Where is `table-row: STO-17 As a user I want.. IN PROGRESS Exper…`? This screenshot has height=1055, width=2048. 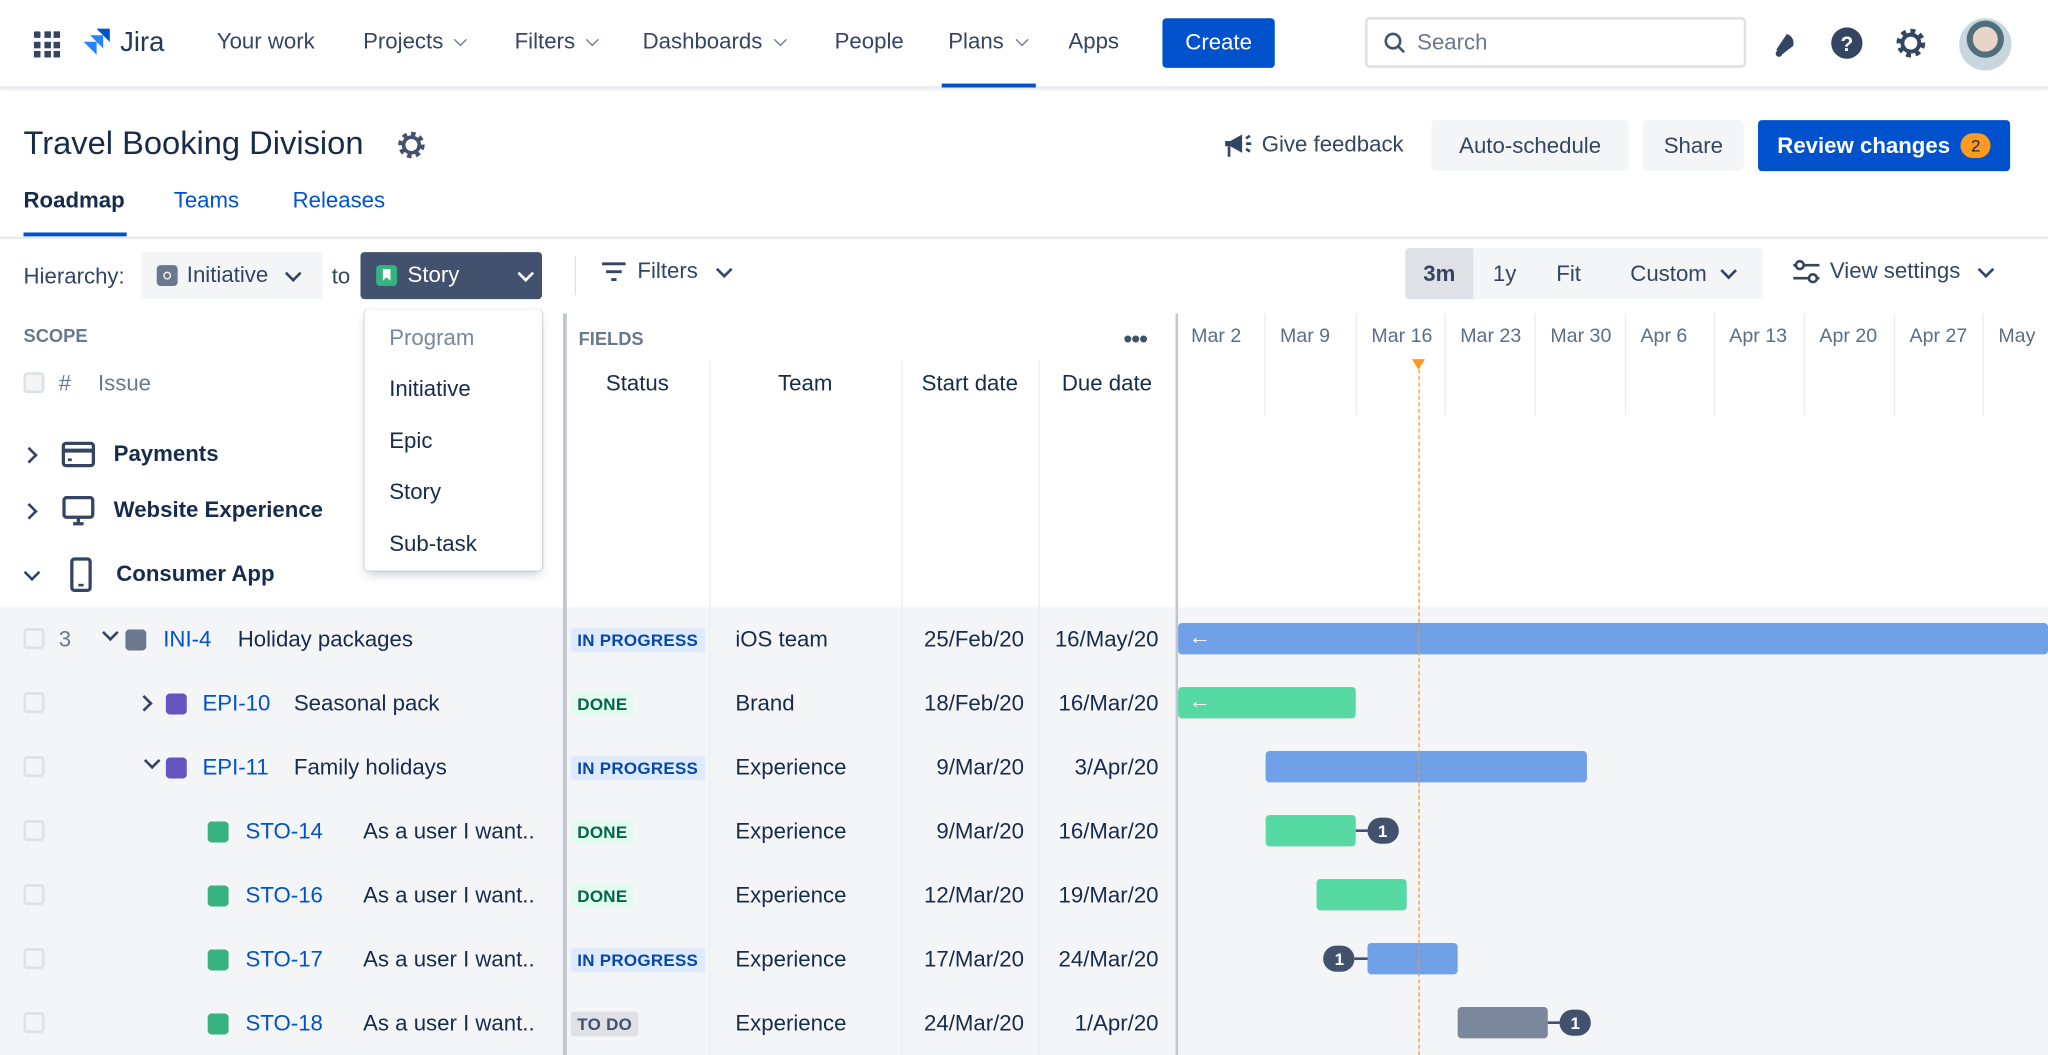 table-row: STO-17 As a user I want.. IN PROGRESS Exper… is located at coordinates (1024, 959).